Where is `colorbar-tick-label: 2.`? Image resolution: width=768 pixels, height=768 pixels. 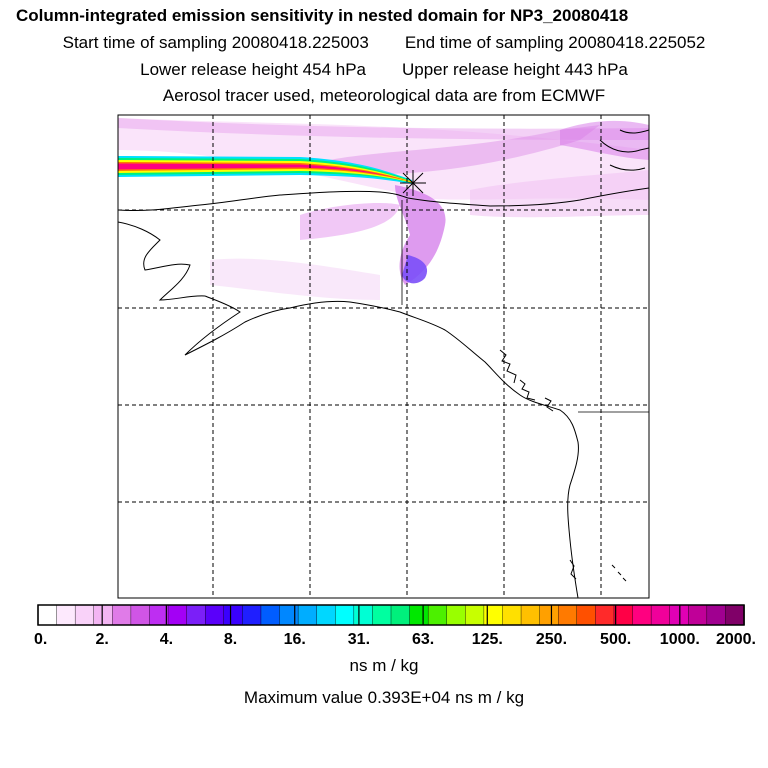 colorbar-tick-label: 2. is located at coordinates (102, 639).